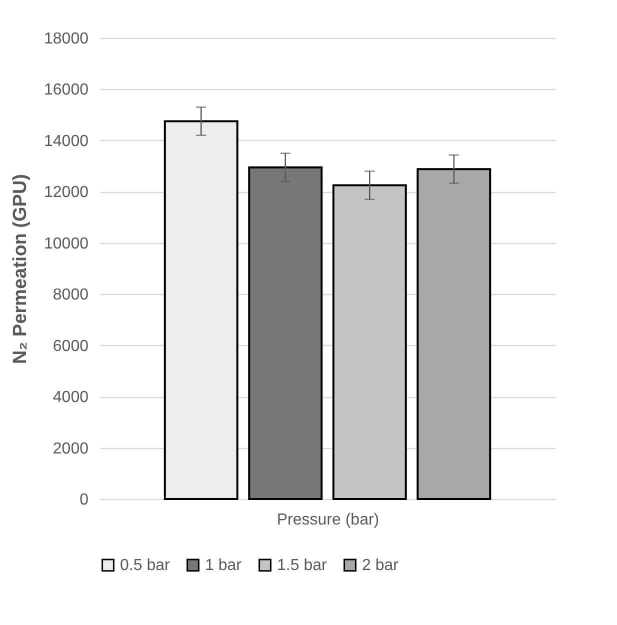 The width and height of the screenshot is (617, 625). What do you see at coordinates (66, 141) in the screenshot?
I see `y-tick-label: 14000` at bounding box center [66, 141].